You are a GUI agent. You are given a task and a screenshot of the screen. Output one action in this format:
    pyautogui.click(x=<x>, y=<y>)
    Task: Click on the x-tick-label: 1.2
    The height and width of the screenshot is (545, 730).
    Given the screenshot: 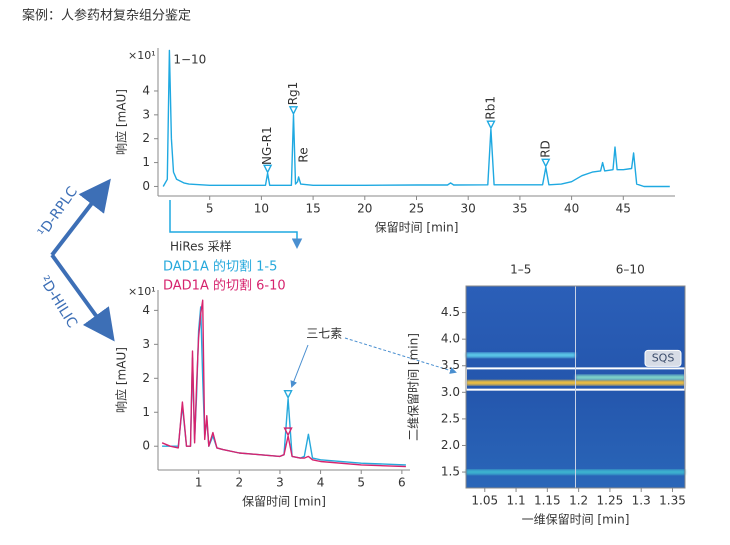 What is the action you would take?
    pyautogui.click(x=578, y=501)
    